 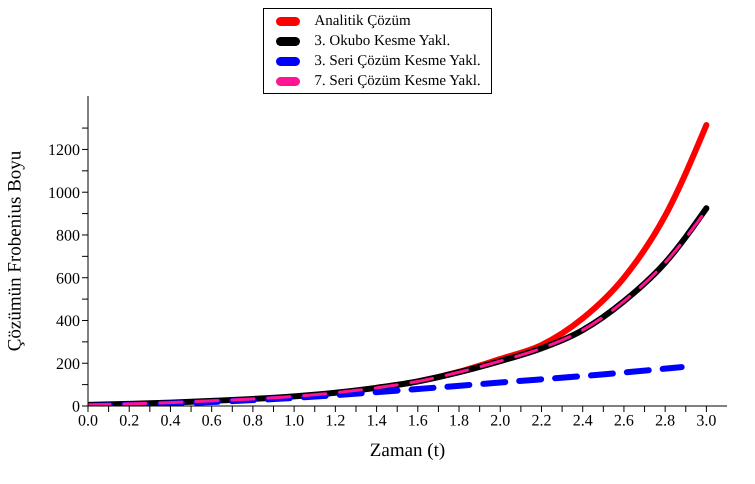 I want to click on x-tick-label: 2.0, so click(x=500, y=421).